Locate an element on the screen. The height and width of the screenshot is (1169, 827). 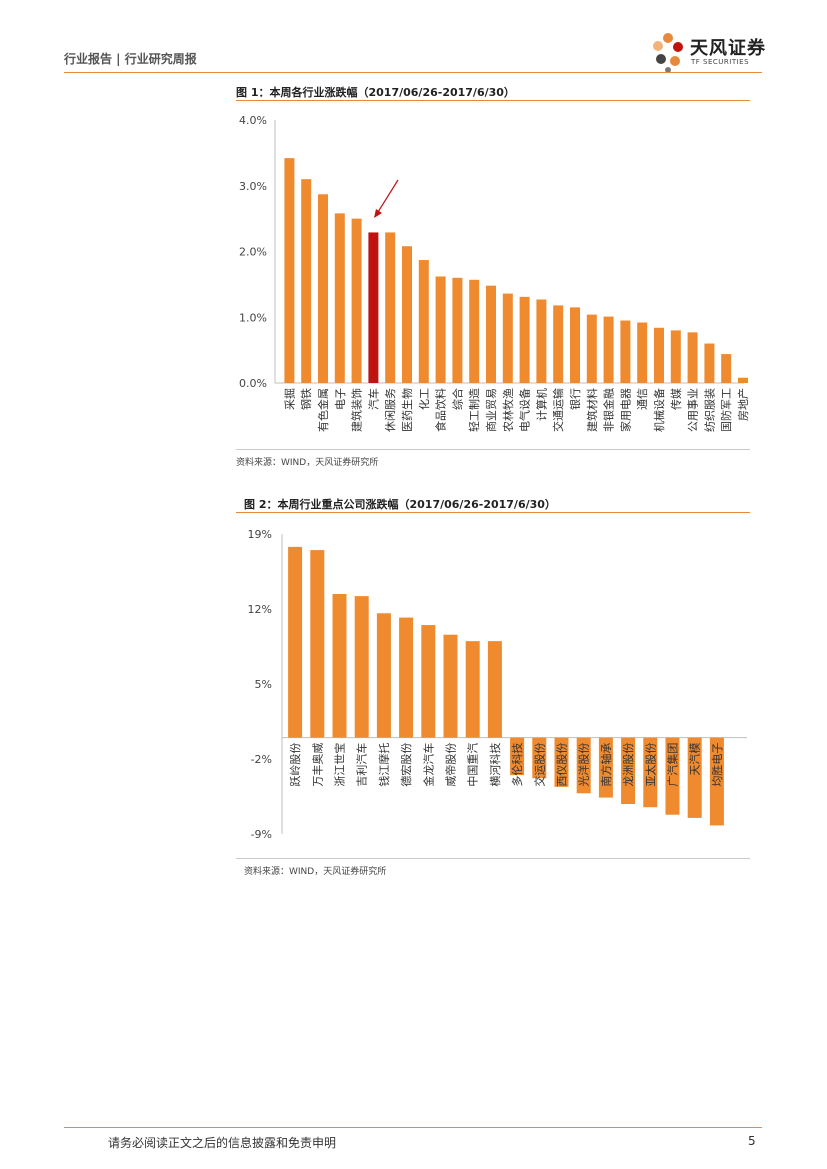
x-tick-label: 轻工制造 is located at coordinates (474, 410).